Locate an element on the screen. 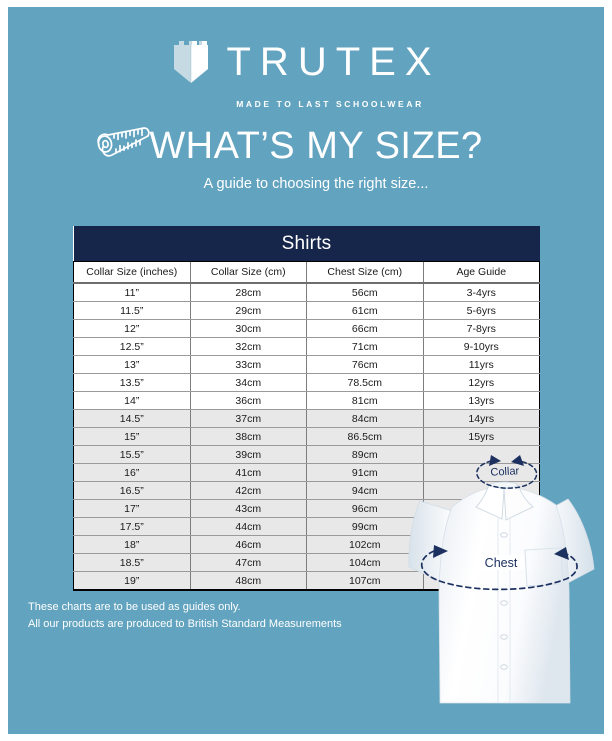 The width and height of the screenshot is (612, 741). chest-measure-line is located at coordinates (499, 570).